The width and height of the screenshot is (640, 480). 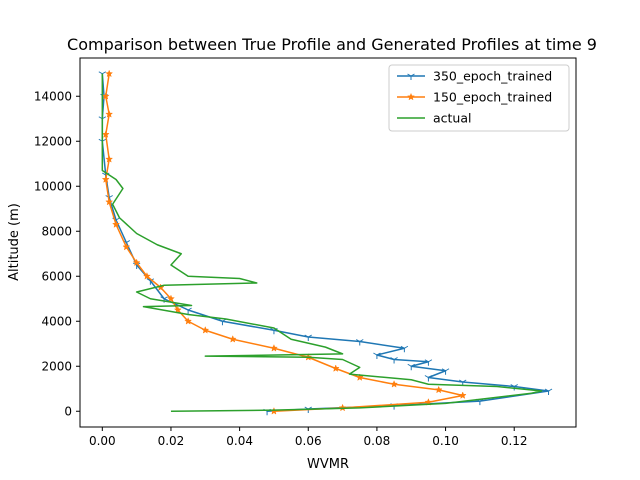 What do you see at coordinates (239, 441) in the screenshot?
I see `x-tick-label: 0.04` at bounding box center [239, 441].